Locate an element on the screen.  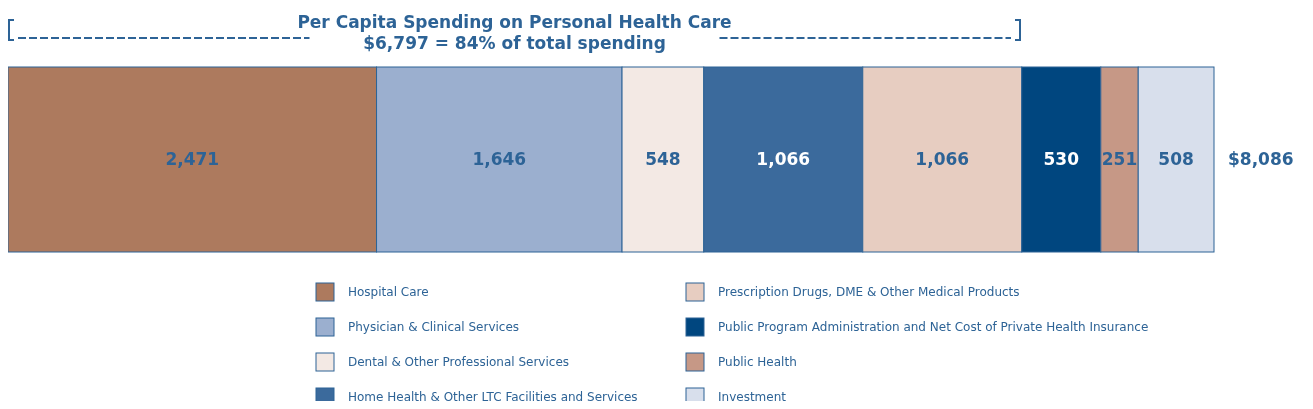
legend-label: Dental & Other Professional Services is located at coordinates (459, 362).